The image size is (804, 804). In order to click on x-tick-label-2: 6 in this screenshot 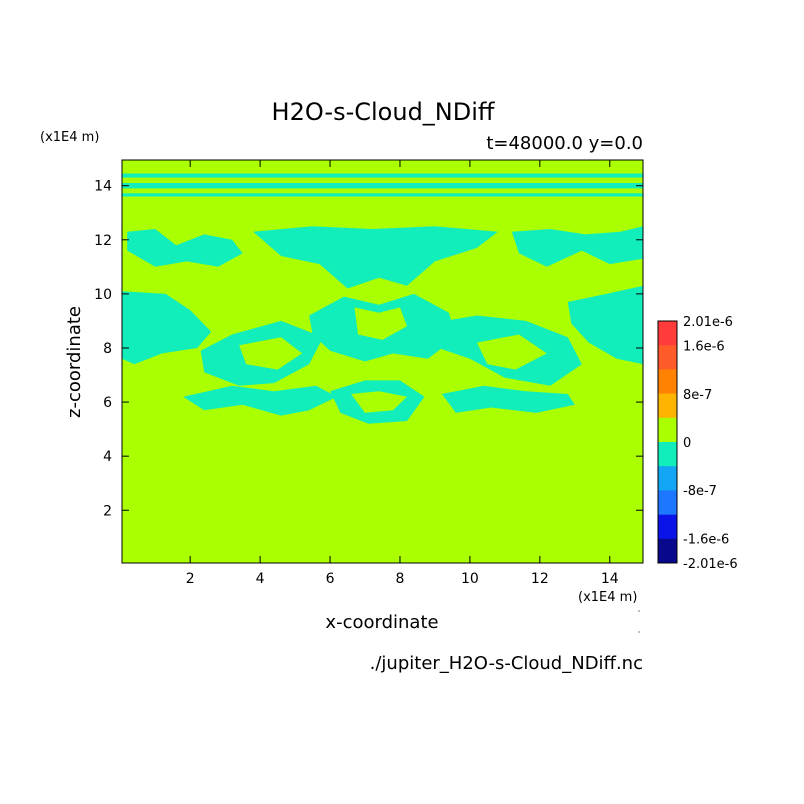, I will do `click(330, 579)`.